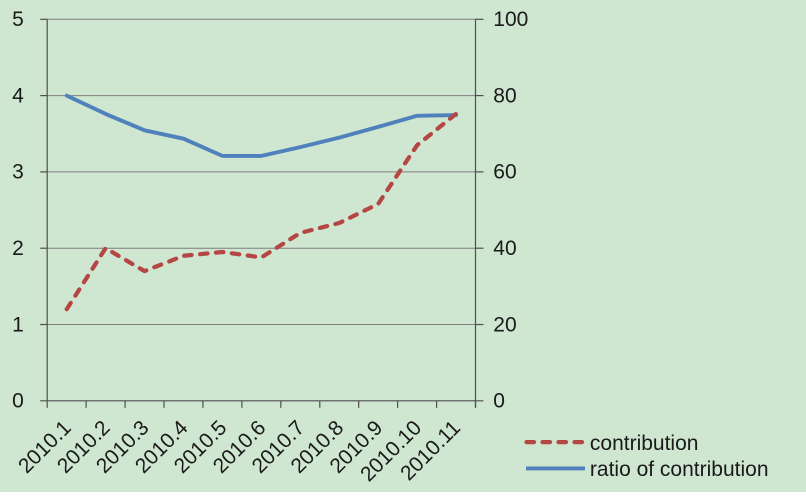  I want to click on svg-text: contribution, so click(644, 443).